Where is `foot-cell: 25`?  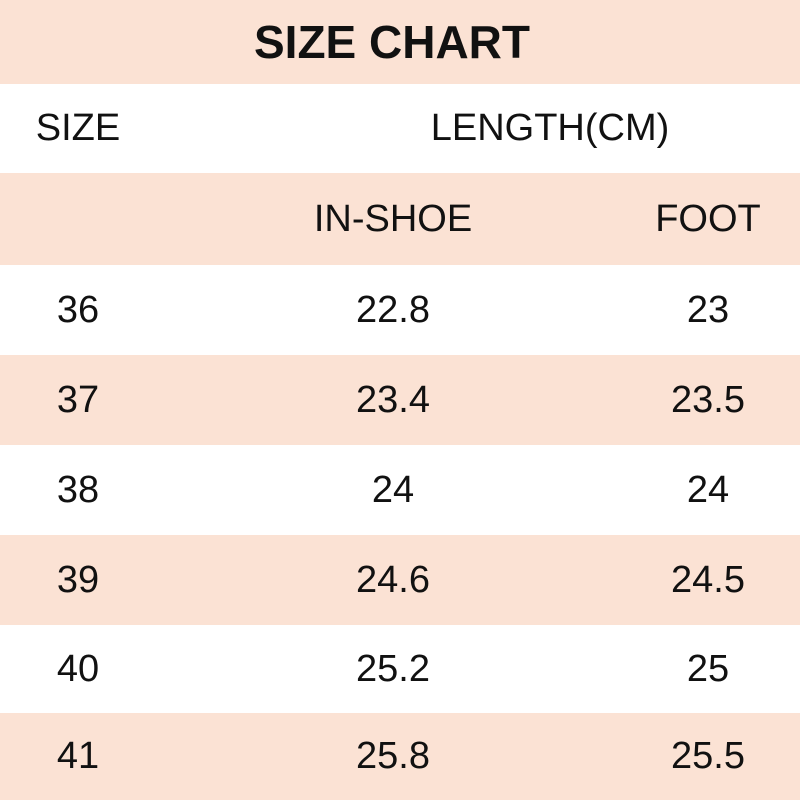
foot-cell: 25 is located at coordinates (708, 668).